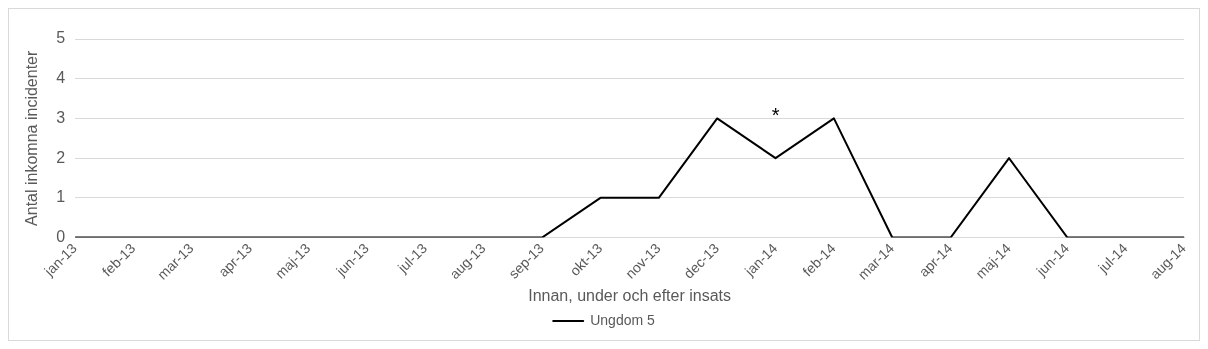  Describe the element at coordinates (61, 78) in the screenshot. I see `y-tick-label: 4` at that location.